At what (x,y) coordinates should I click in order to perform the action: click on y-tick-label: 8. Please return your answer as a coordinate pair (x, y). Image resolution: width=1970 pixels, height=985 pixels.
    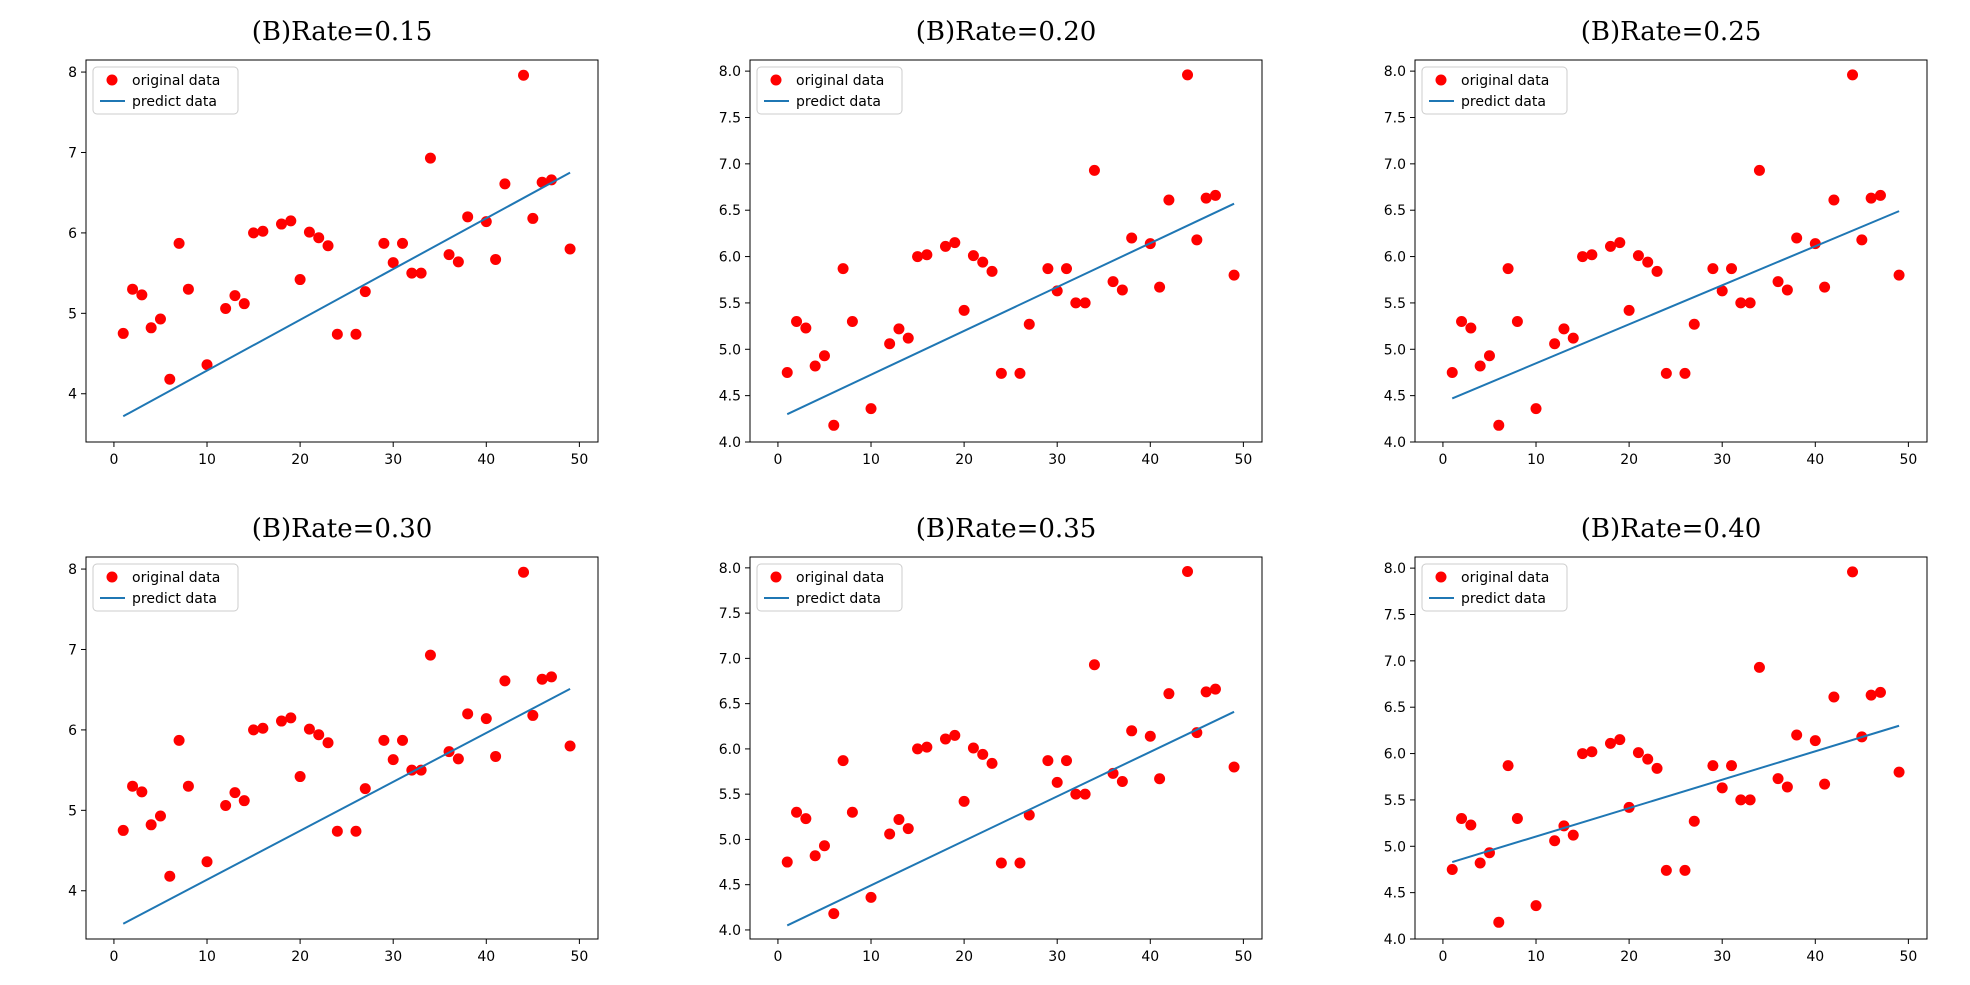
    Looking at the image, I should click on (72, 570).